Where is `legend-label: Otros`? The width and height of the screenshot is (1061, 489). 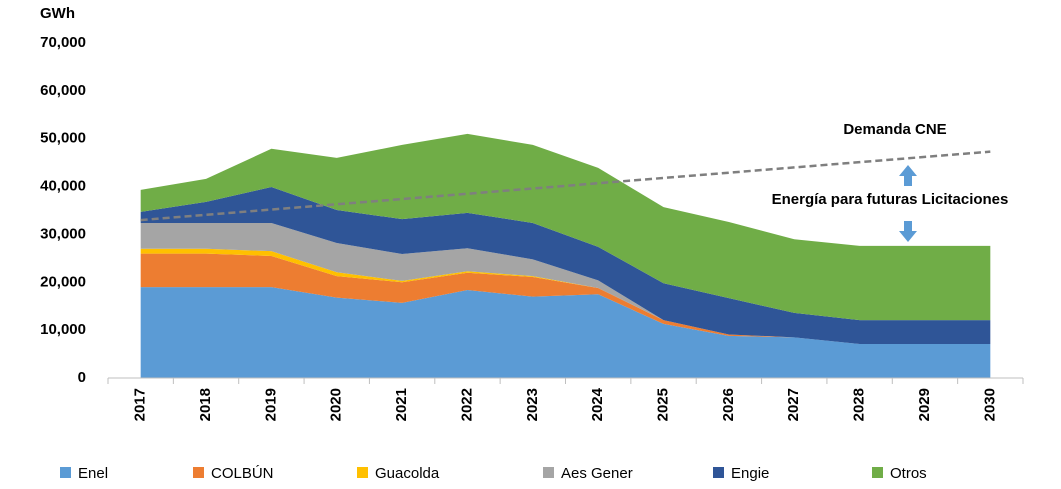
legend-label: Otros is located at coordinates (908, 473).